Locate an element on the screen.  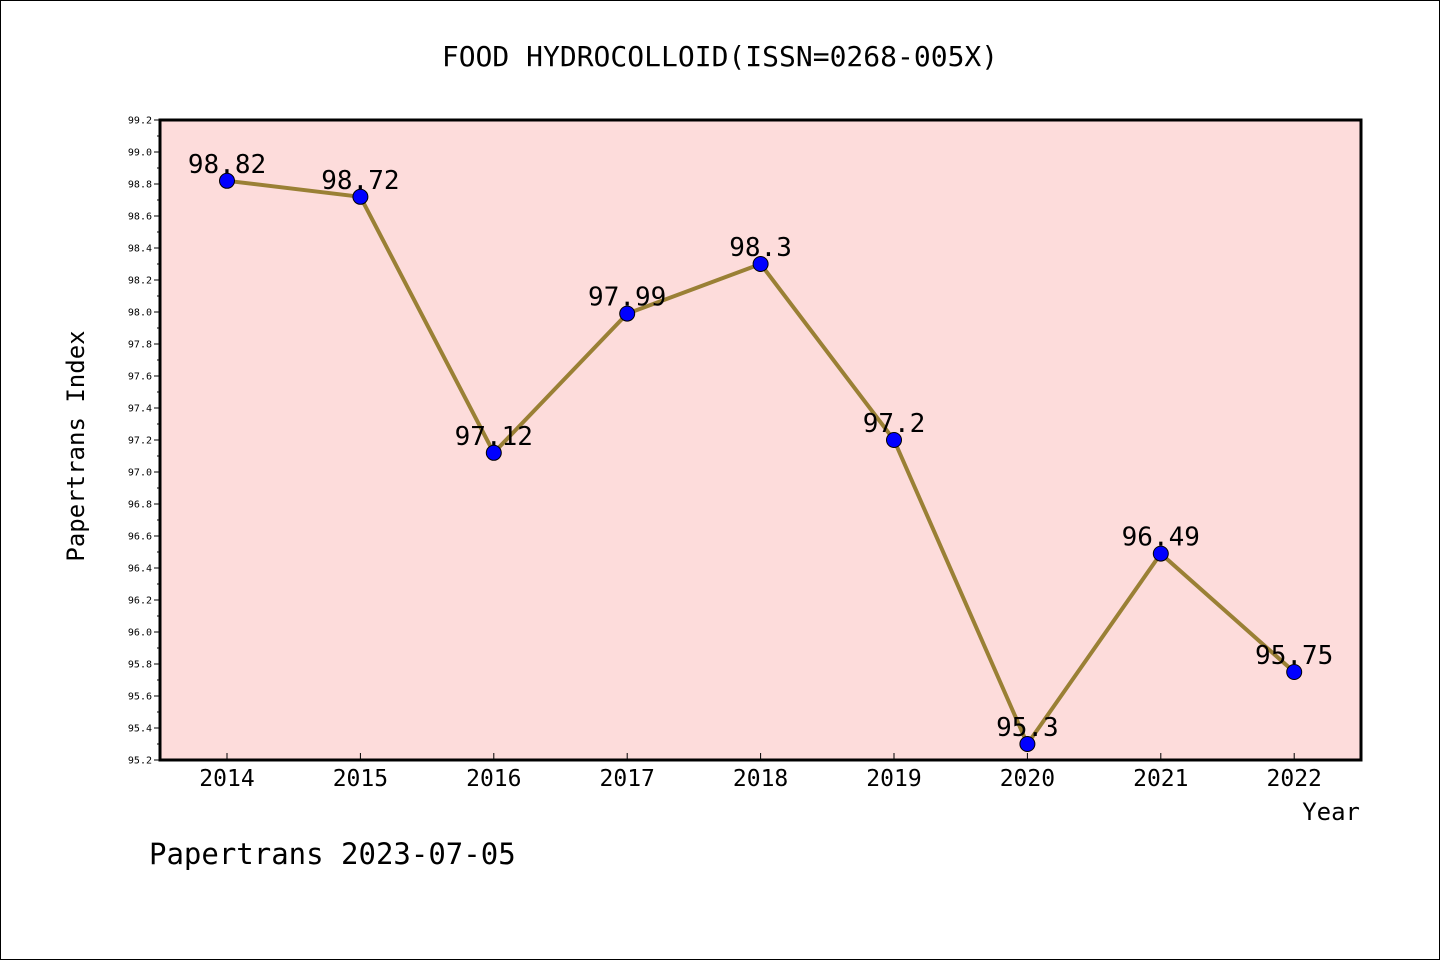
data-label: 96.49 is located at coordinates (1161, 538).